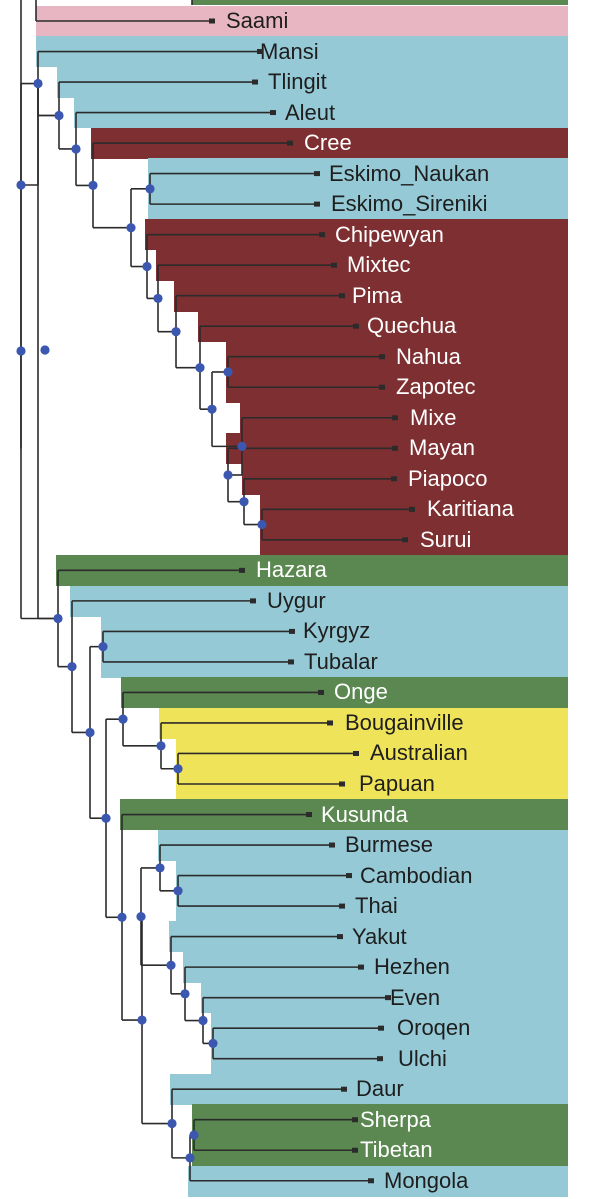 The width and height of the screenshot is (602, 1199). What do you see at coordinates (415, 997) in the screenshot?
I see `leaf-label: Even` at bounding box center [415, 997].